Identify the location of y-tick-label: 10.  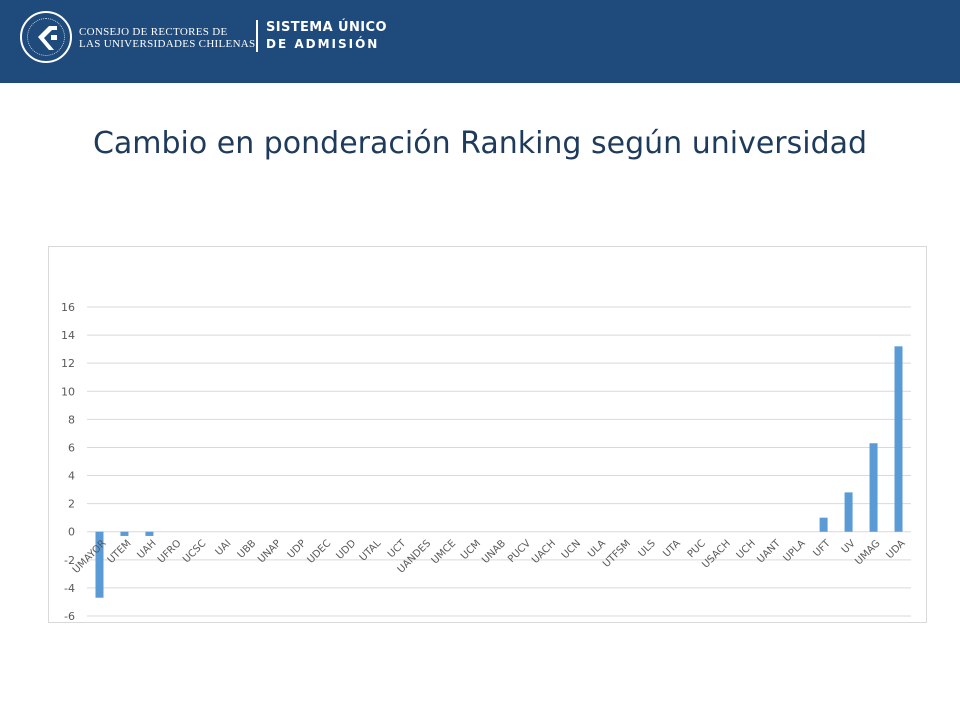
(68, 391).